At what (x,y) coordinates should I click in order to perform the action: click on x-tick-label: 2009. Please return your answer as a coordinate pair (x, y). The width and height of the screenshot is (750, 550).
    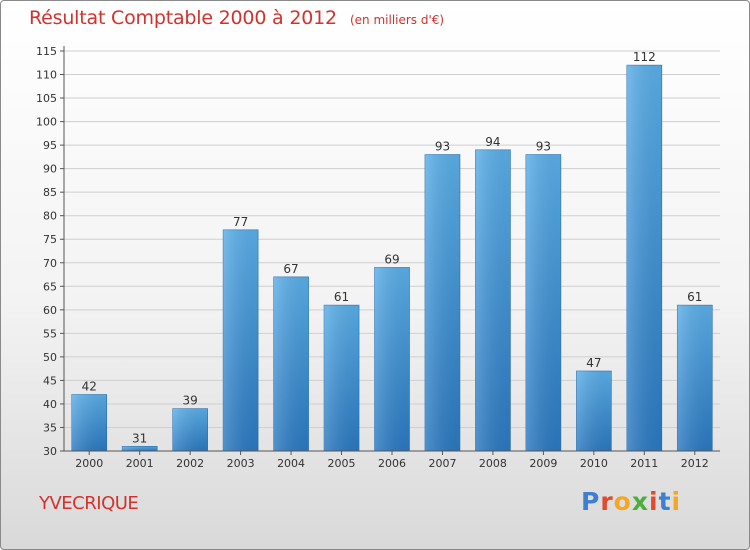
    Looking at the image, I should click on (543, 463).